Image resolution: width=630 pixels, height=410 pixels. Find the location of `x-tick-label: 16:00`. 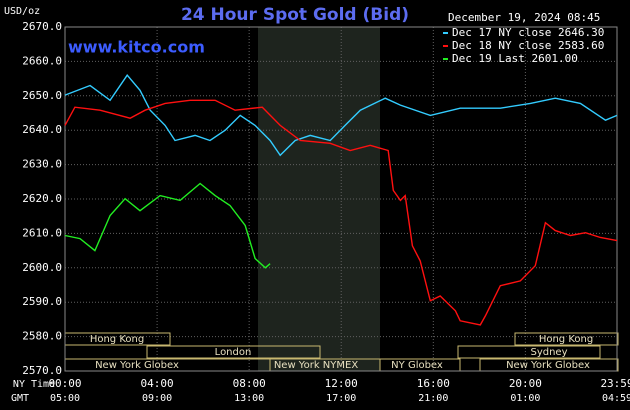

x-tick-label: 16:00 is located at coordinates (433, 383).